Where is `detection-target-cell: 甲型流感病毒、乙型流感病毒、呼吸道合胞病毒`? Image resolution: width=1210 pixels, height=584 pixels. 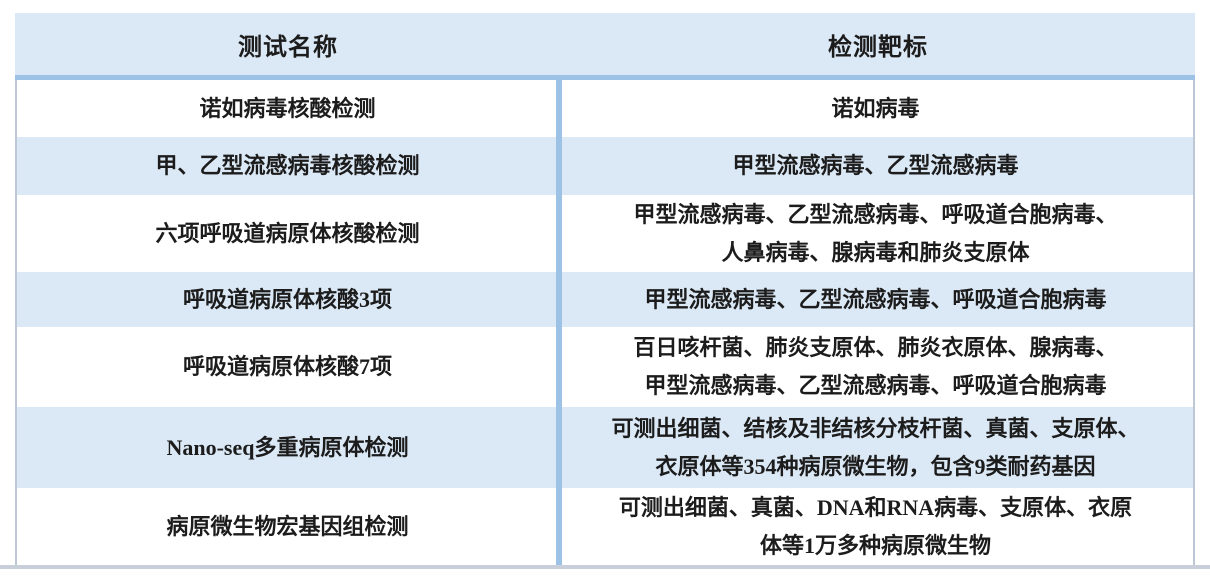 detection-target-cell: 甲型流感病毒、乙型流感病毒、呼吸道合胞病毒 is located at coordinates (875, 299).